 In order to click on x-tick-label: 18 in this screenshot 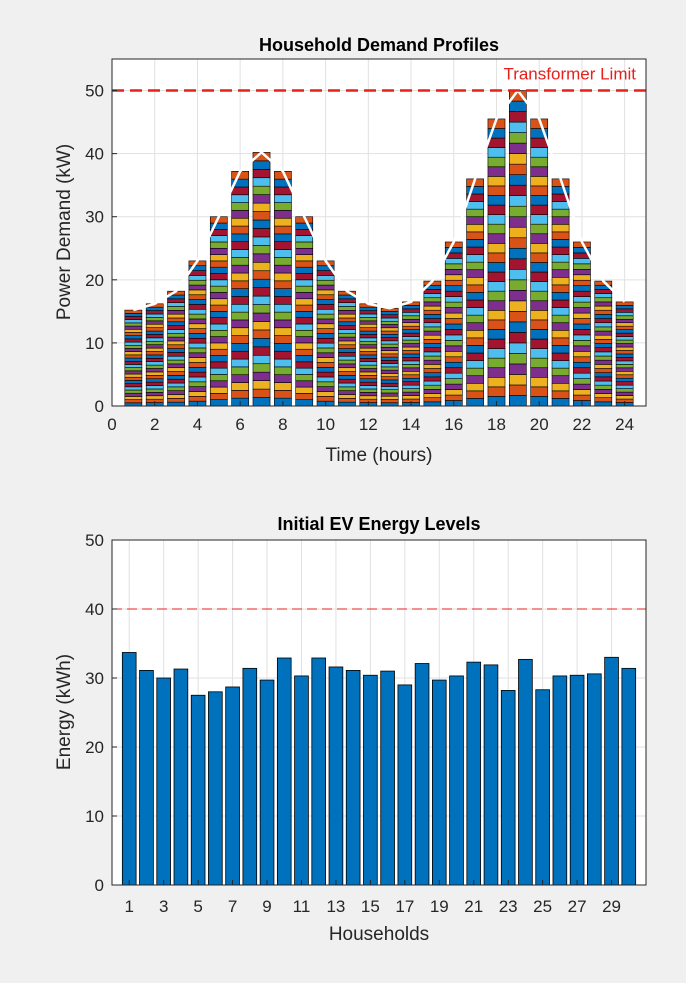, I will do `click(496, 424)`.